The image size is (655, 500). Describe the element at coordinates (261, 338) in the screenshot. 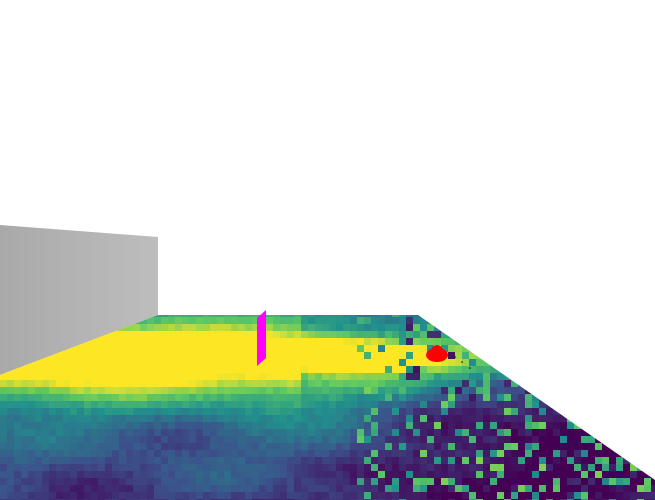

I see `magenta-marker` at that location.